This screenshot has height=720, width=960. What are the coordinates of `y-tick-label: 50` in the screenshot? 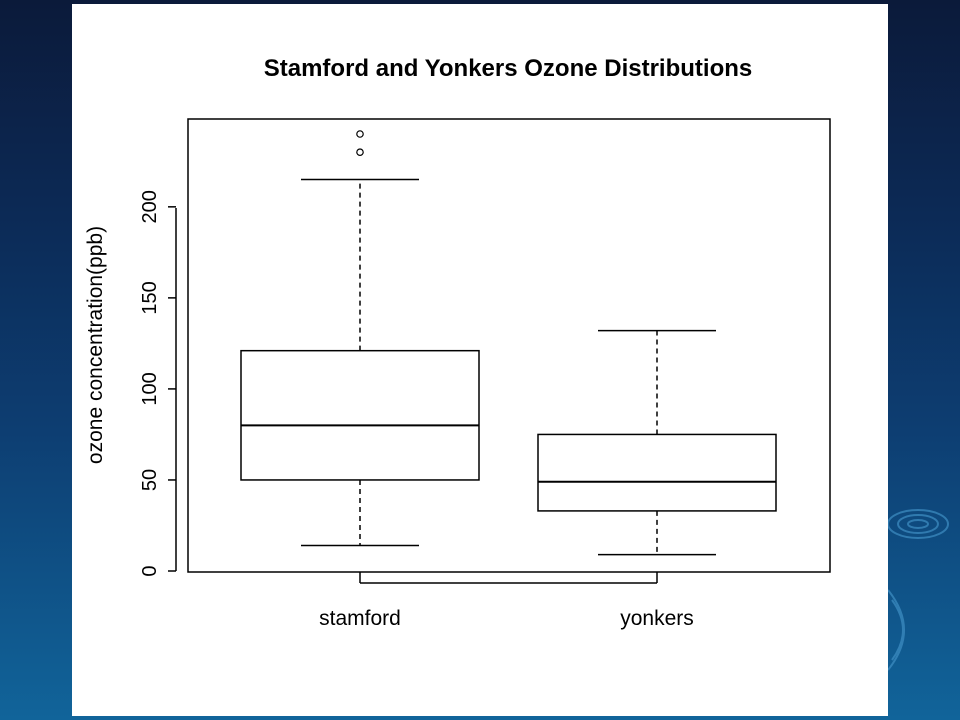 It's located at (150, 480).